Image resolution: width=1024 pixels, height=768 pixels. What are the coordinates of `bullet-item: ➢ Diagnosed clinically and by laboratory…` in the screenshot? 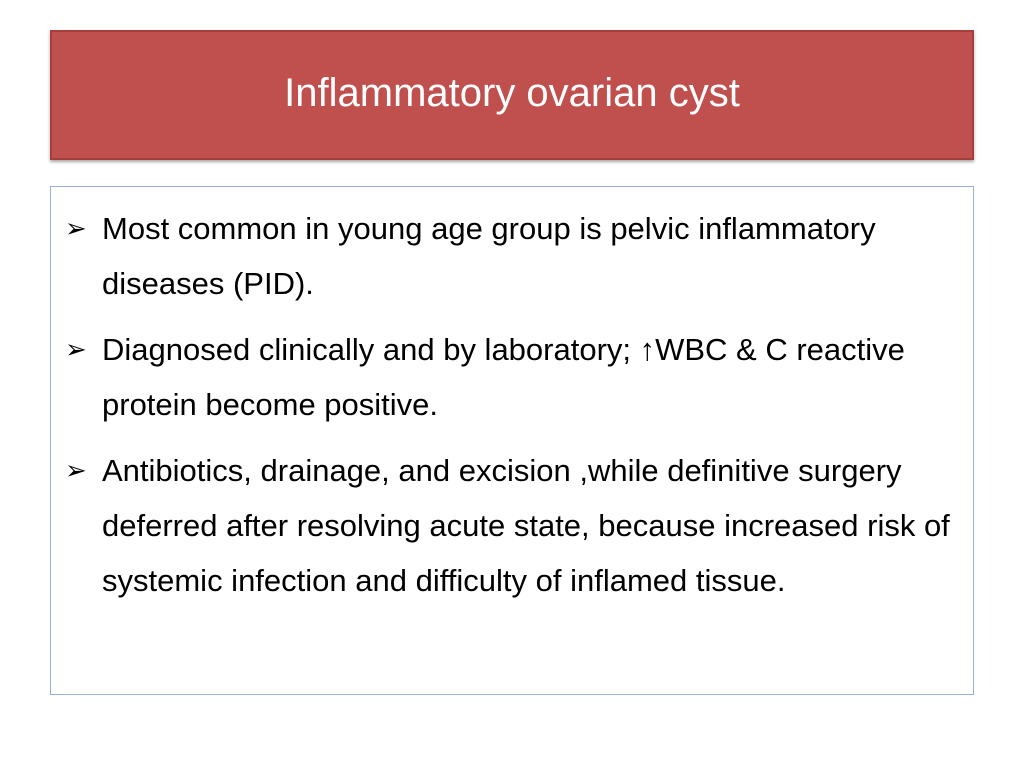 It's located at (514, 377).